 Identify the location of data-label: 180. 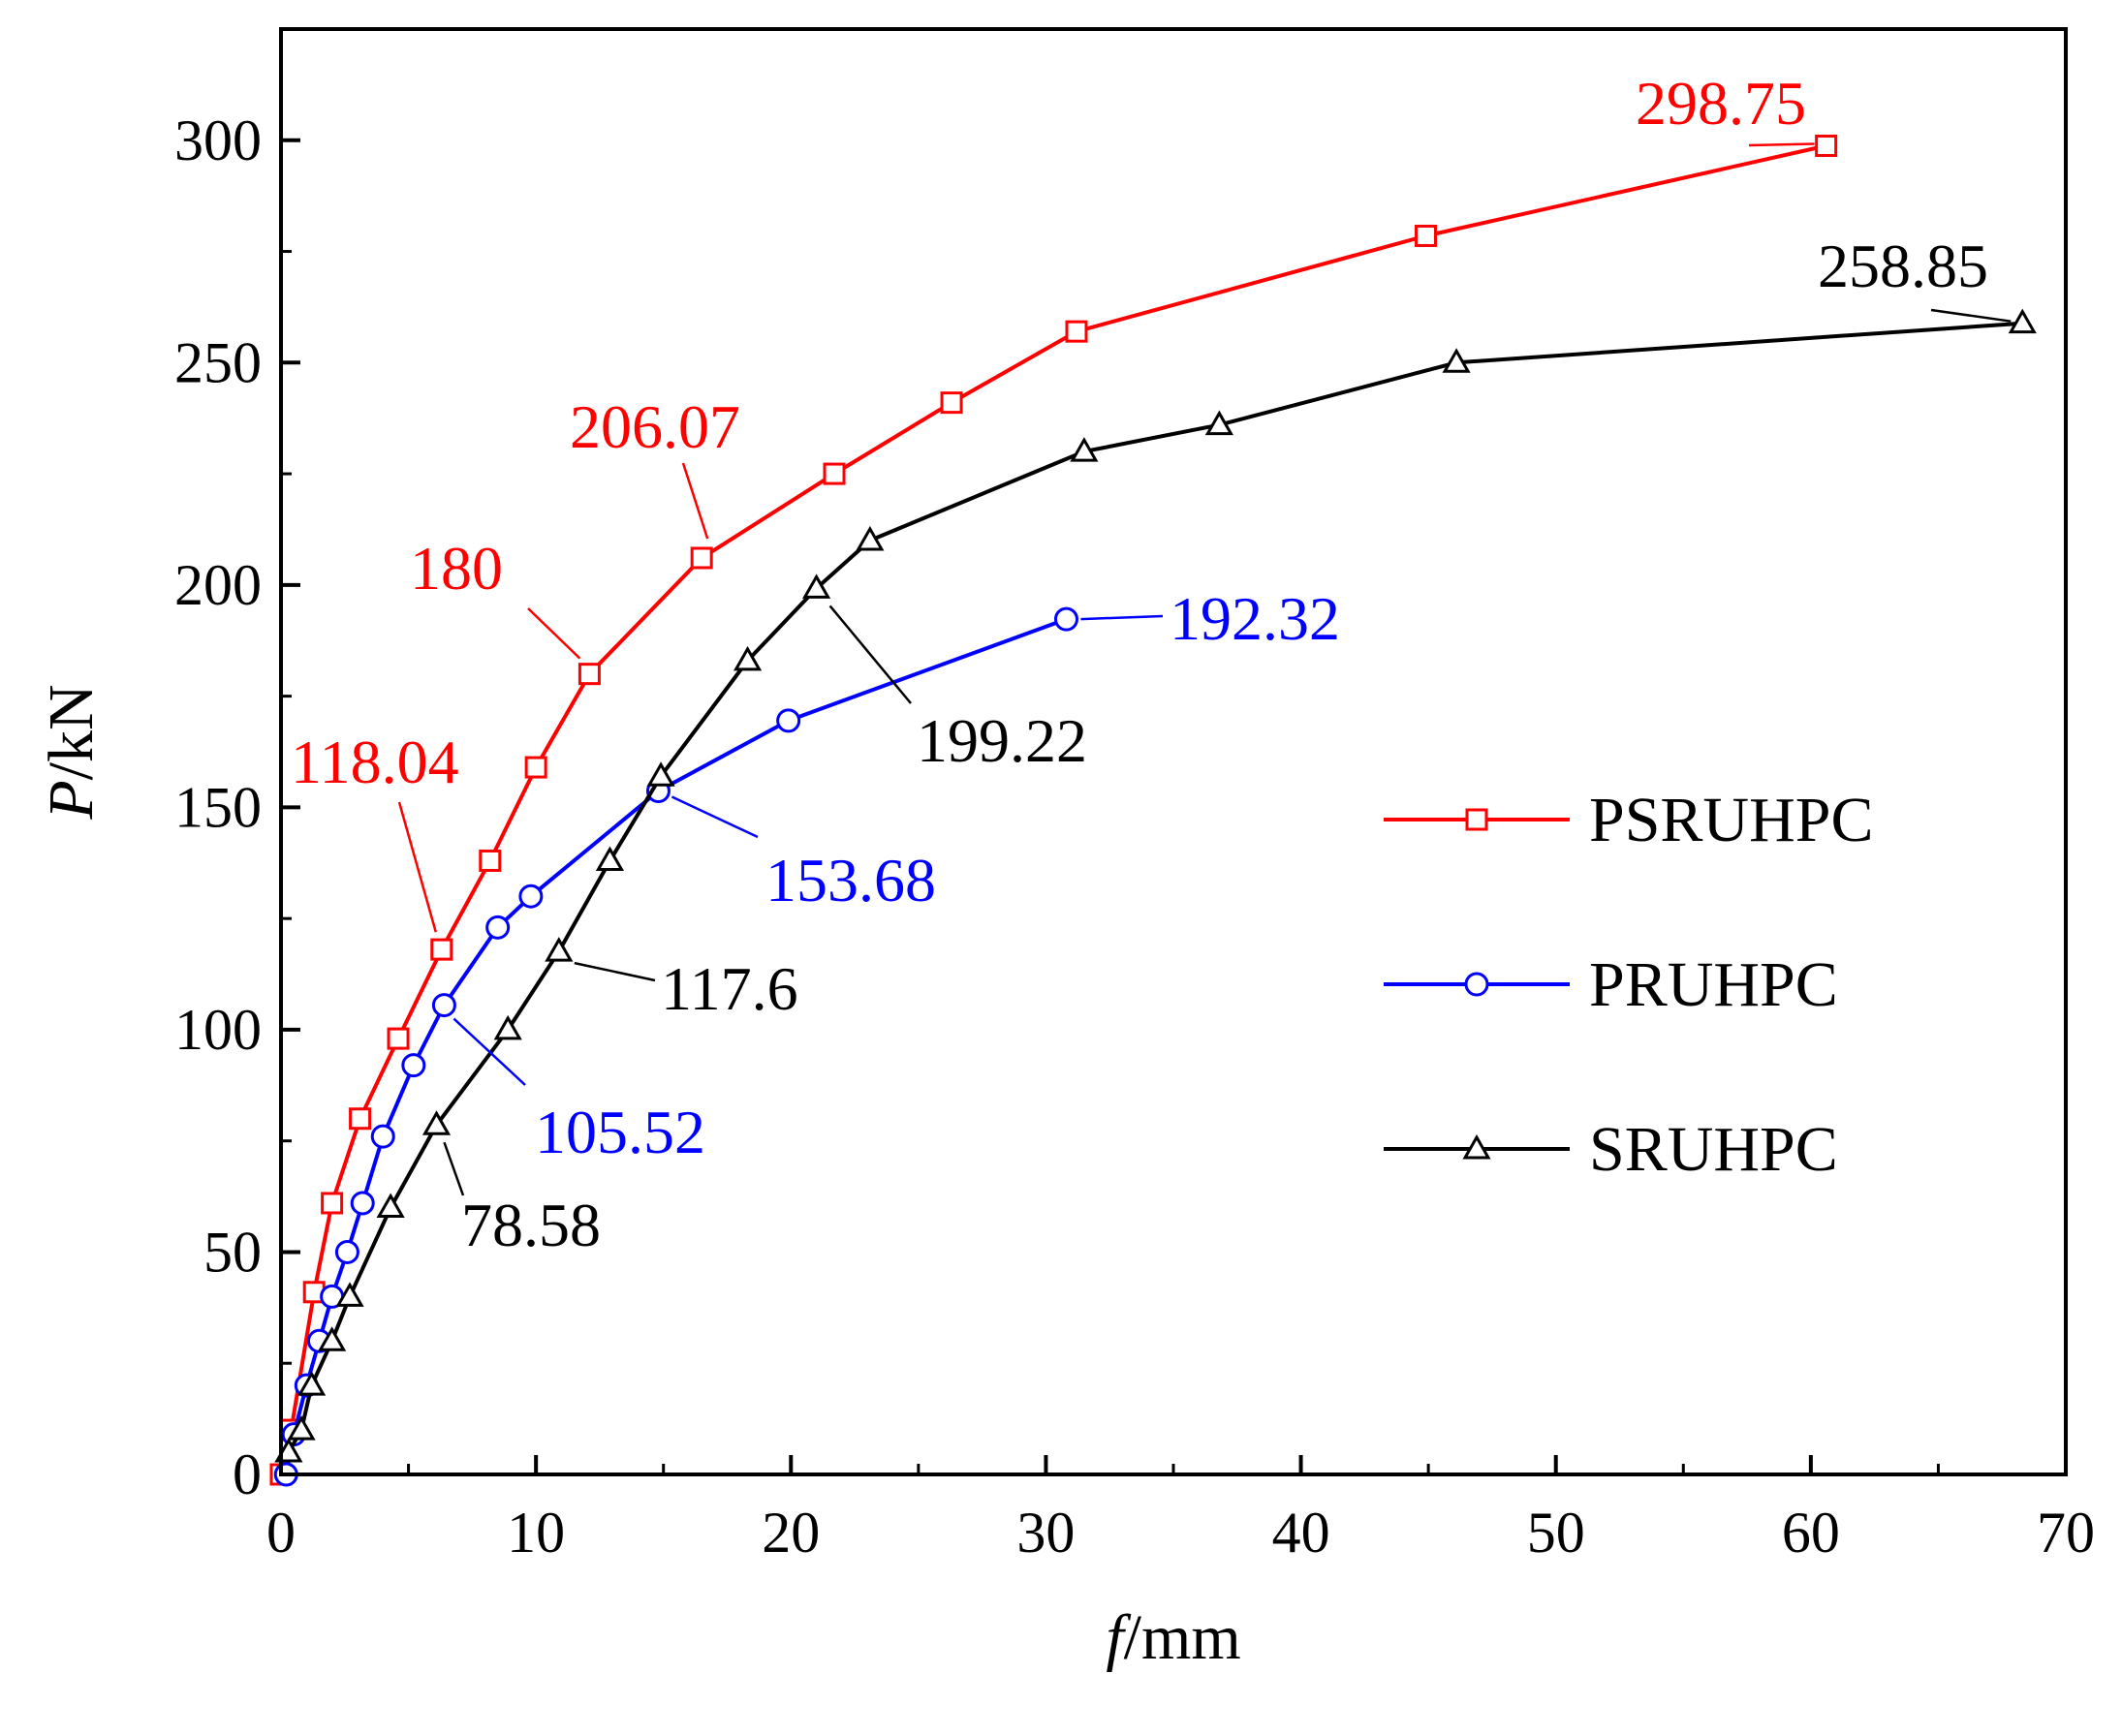
(456, 568).